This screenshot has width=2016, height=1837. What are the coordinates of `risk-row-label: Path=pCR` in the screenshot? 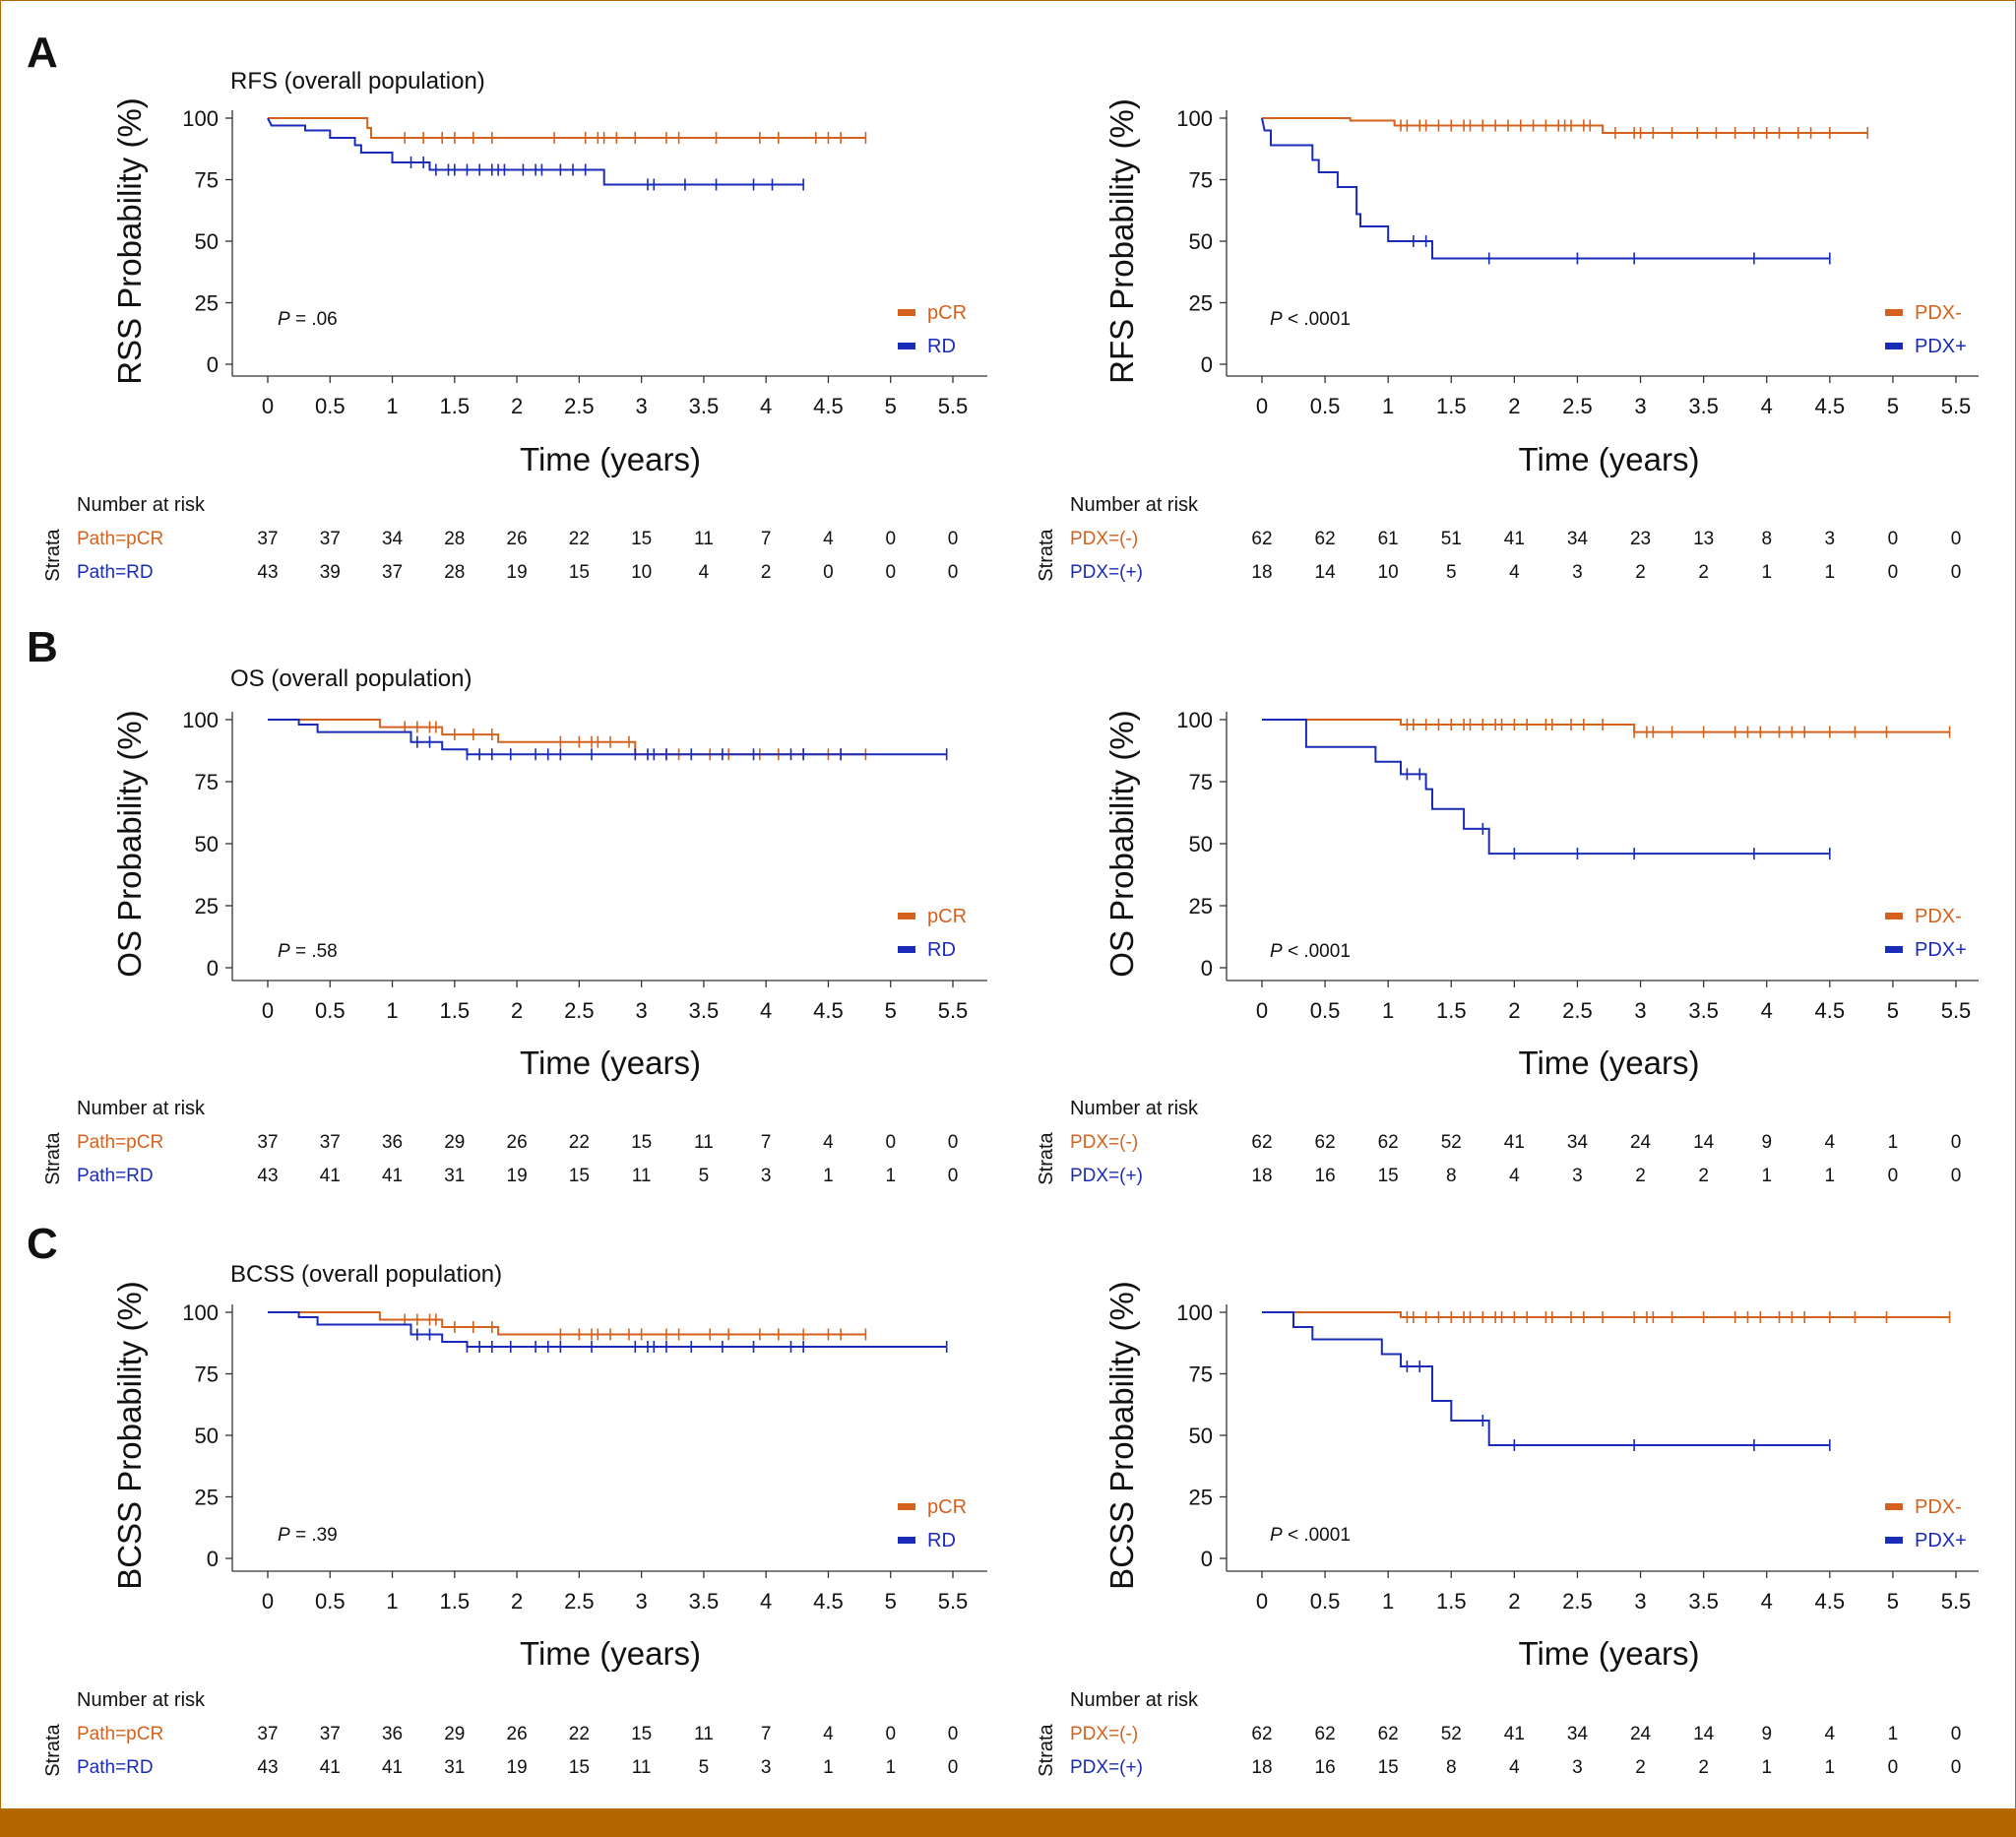 It's located at (120, 1734).